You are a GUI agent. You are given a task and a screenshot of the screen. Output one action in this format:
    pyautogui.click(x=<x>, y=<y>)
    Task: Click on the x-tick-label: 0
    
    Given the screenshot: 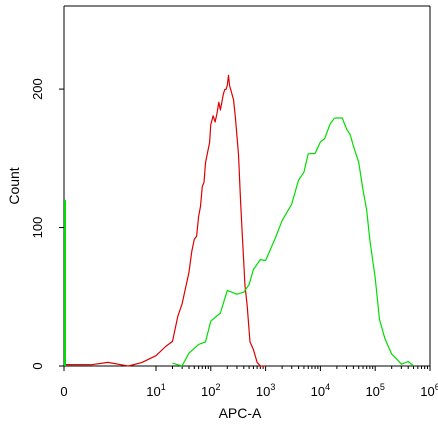 What is the action you would take?
    pyautogui.click(x=63, y=391)
    